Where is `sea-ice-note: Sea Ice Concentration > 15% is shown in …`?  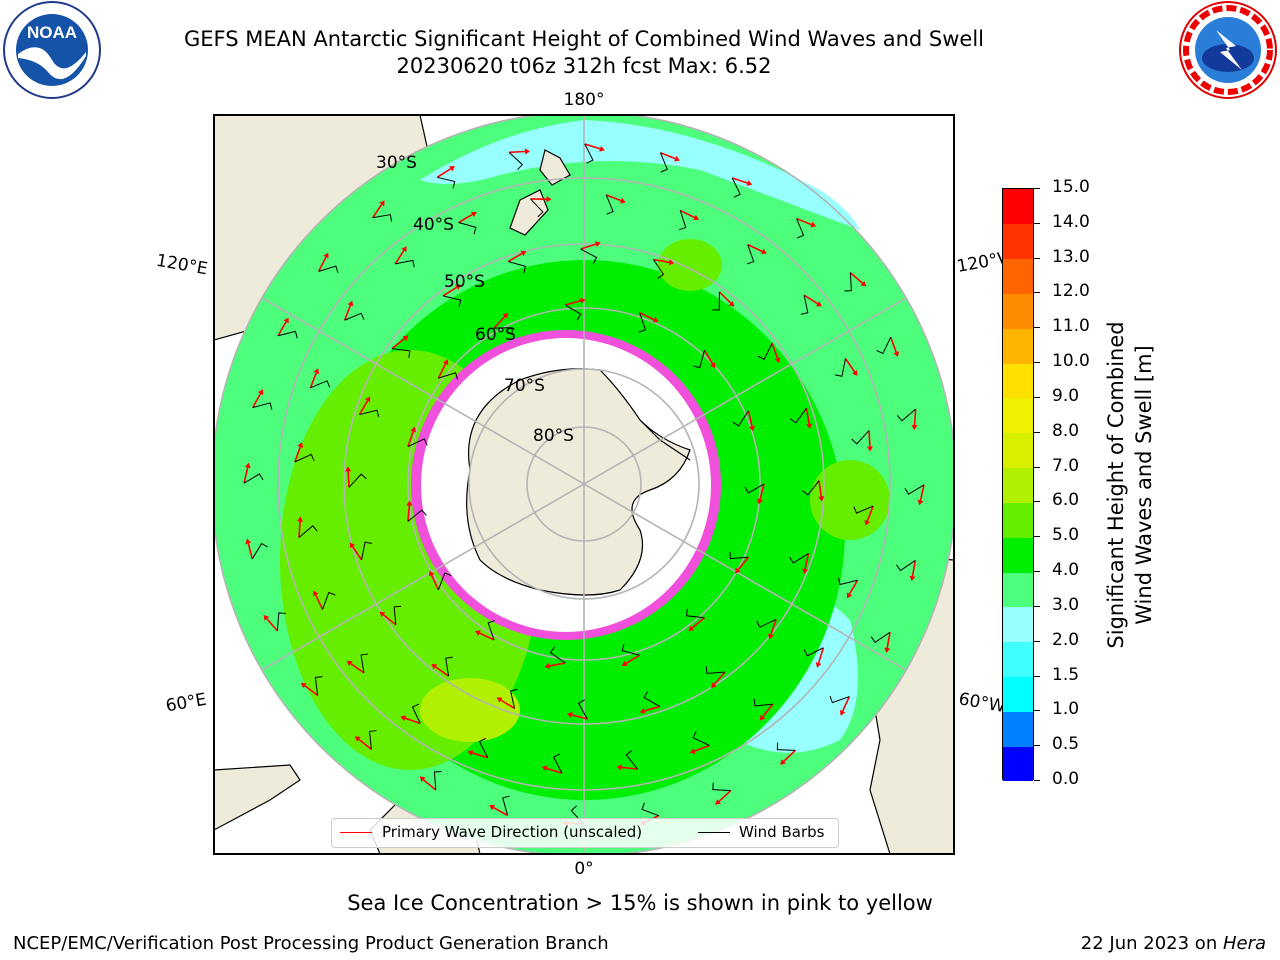 sea-ice-note: Sea Ice Concentration > 15% is shown in … is located at coordinates (640, 903).